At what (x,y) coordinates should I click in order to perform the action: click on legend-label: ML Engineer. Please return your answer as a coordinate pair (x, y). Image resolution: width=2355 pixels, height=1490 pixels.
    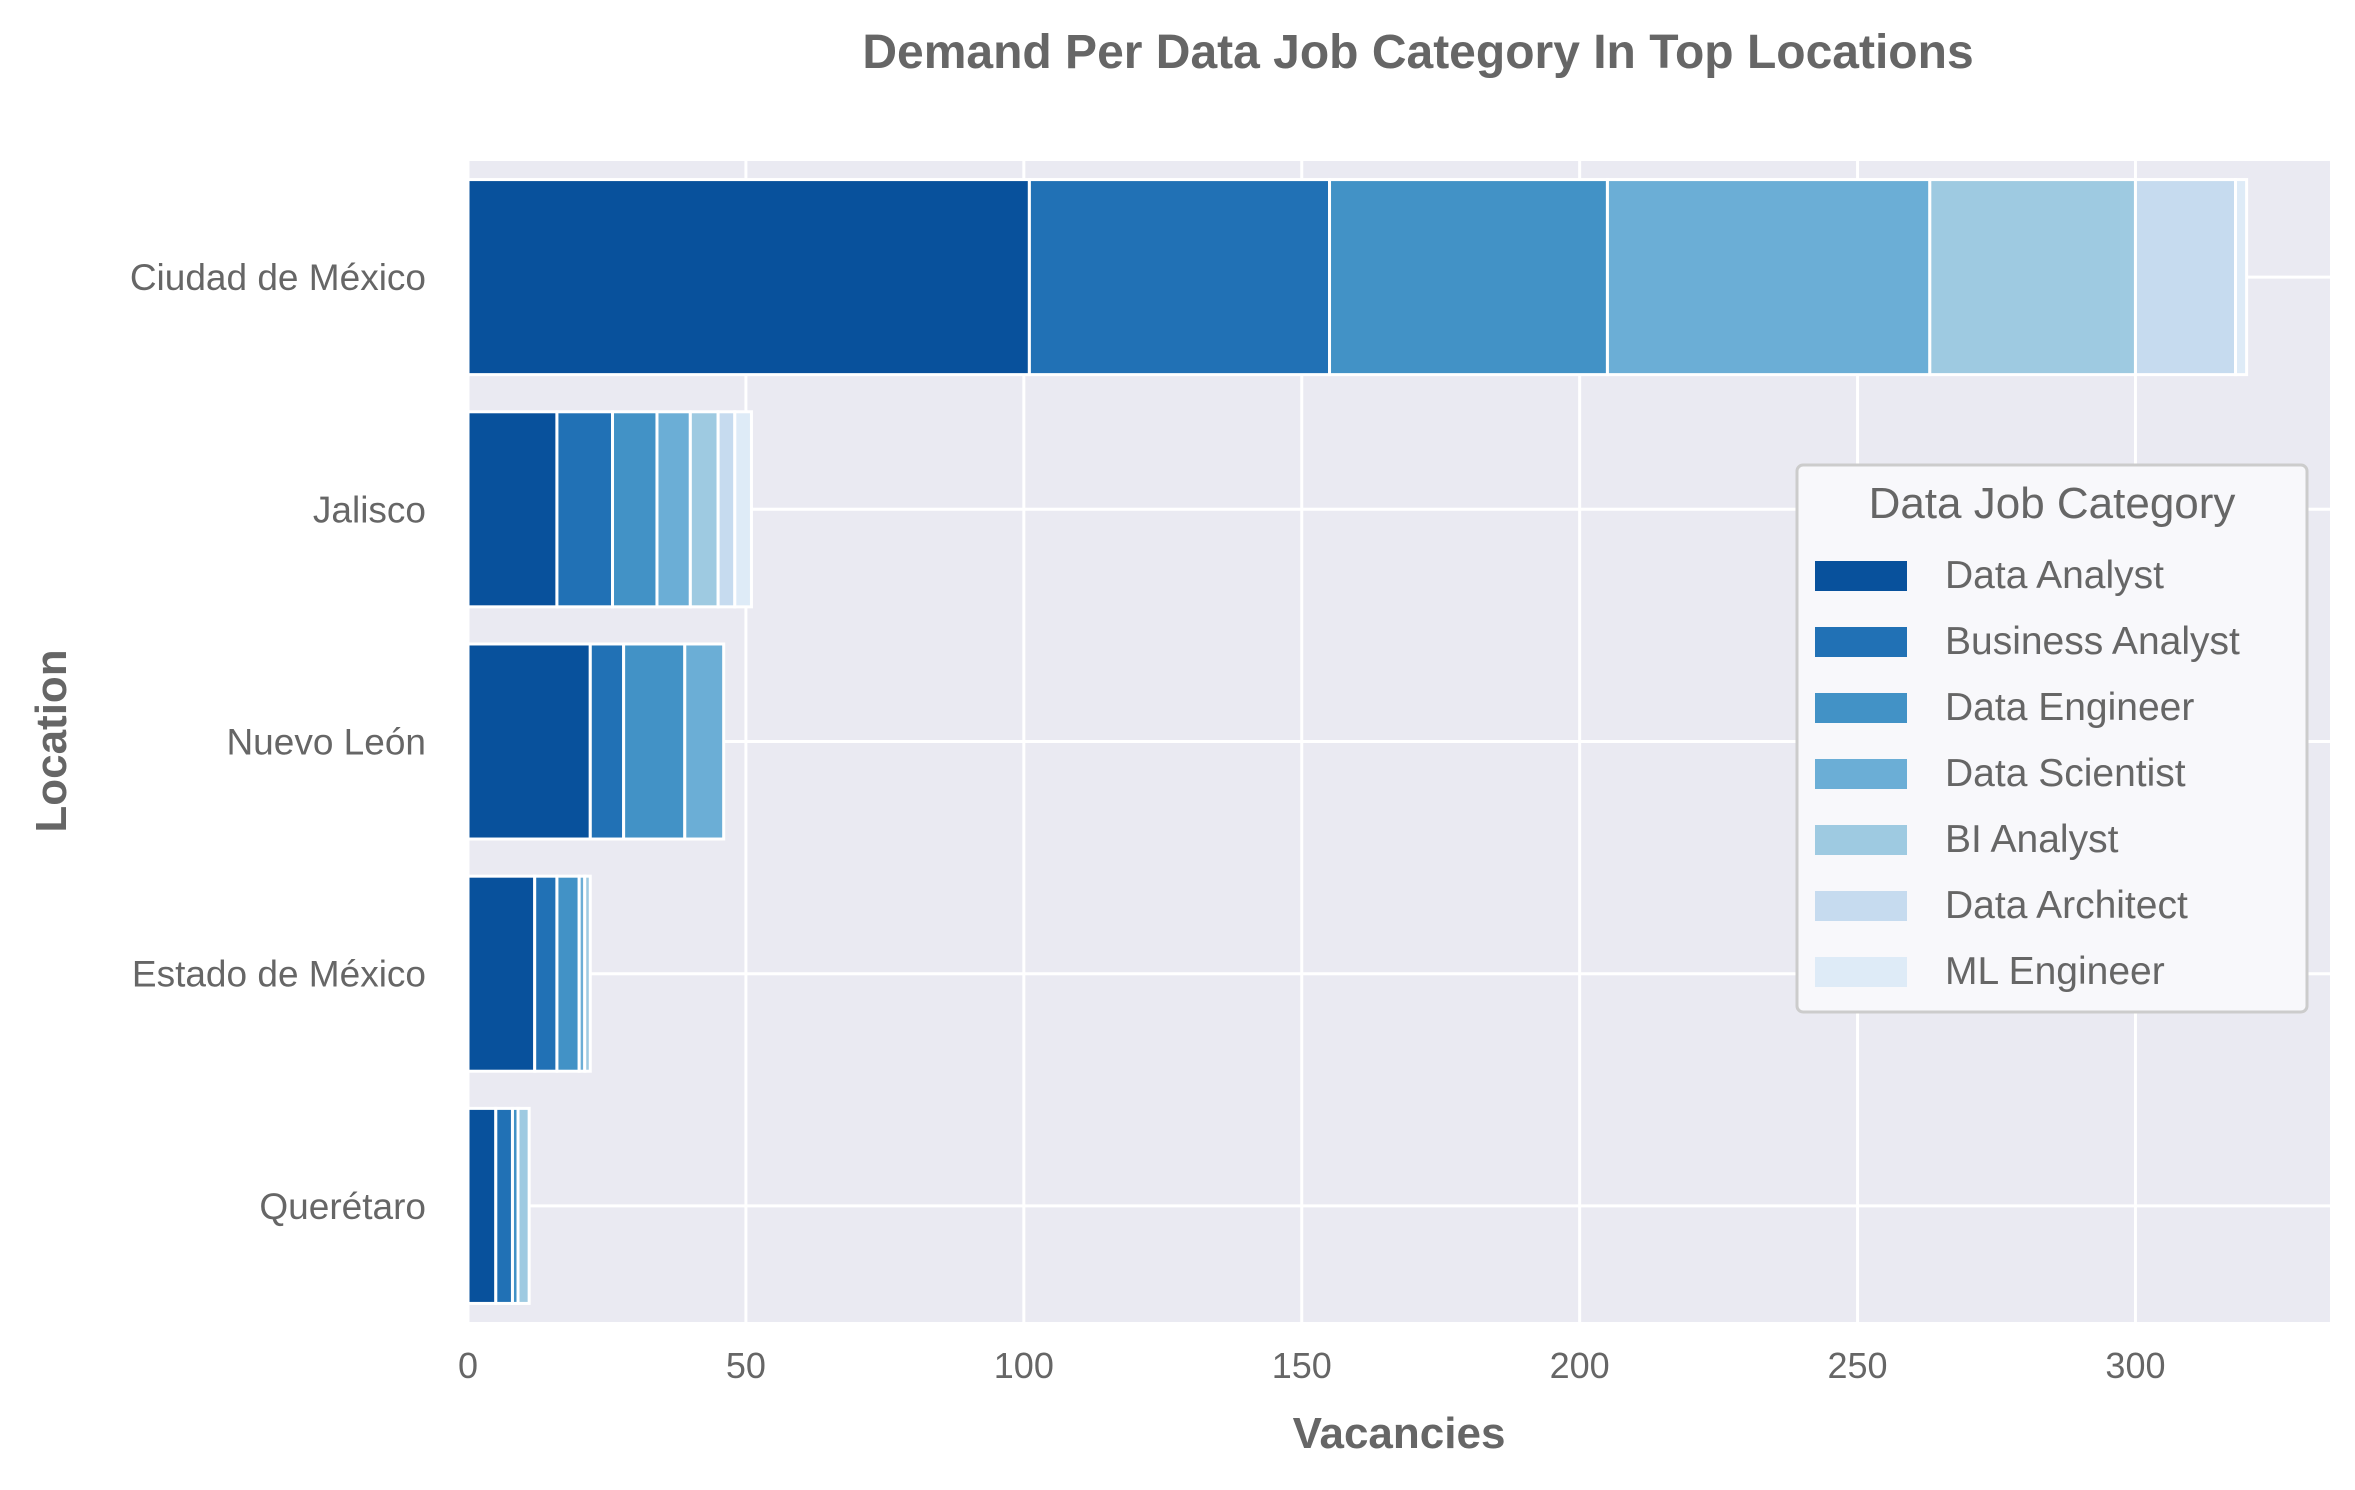
    Looking at the image, I should click on (2055, 971).